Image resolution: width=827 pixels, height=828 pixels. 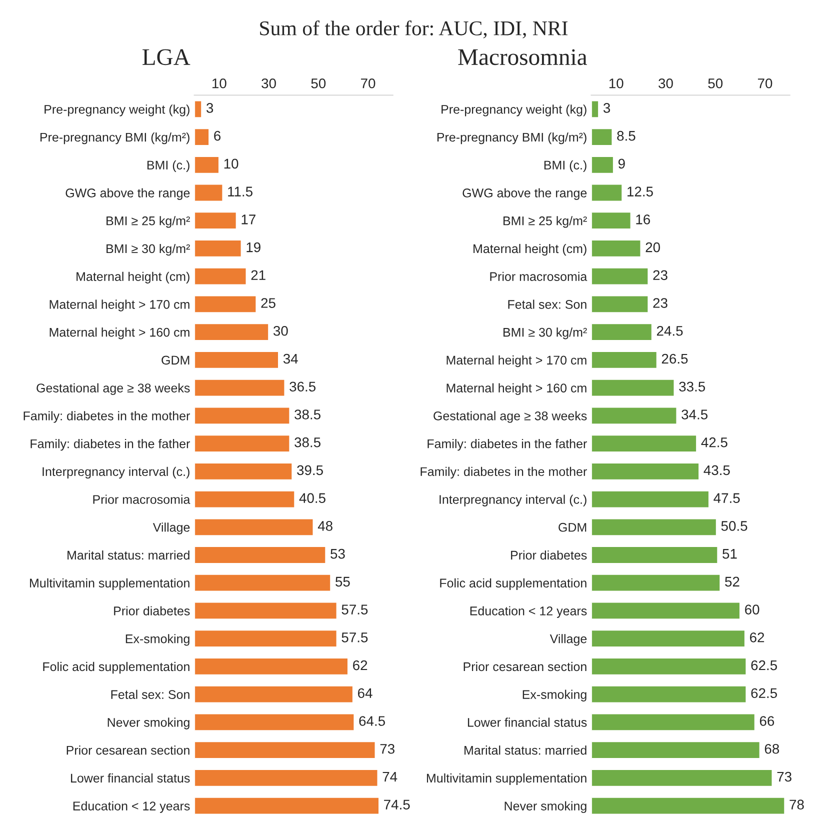 What do you see at coordinates (312, 498) in the screenshot?
I see `data-label: 40.5` at bounding box center [312, 498].